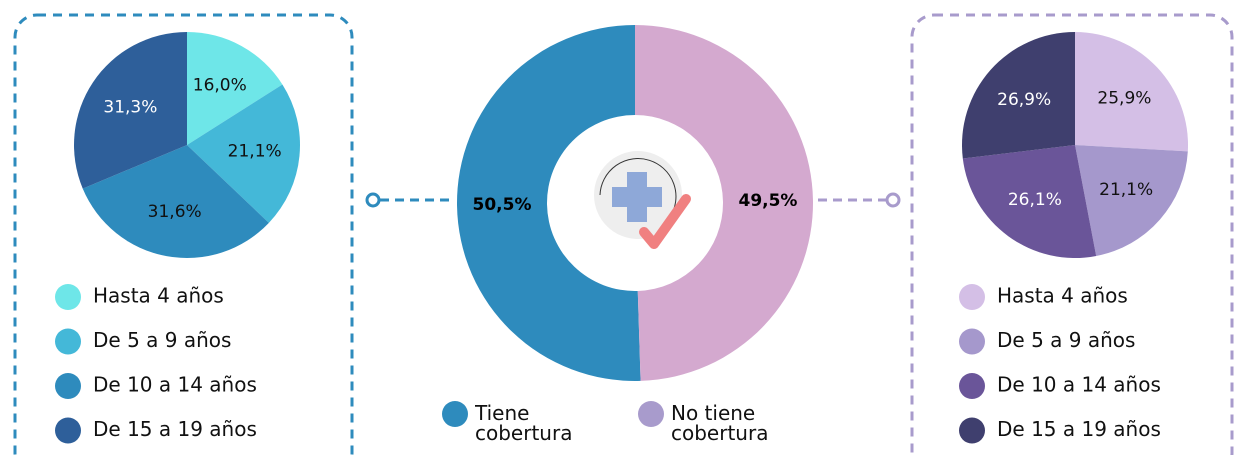 Image resolution: width=1236 pixels, height=455 pixels. What do you see at coordinates (175, 212) in the screenshot?
I see `value-label: 31,6%` at bounding box center [175, 212].